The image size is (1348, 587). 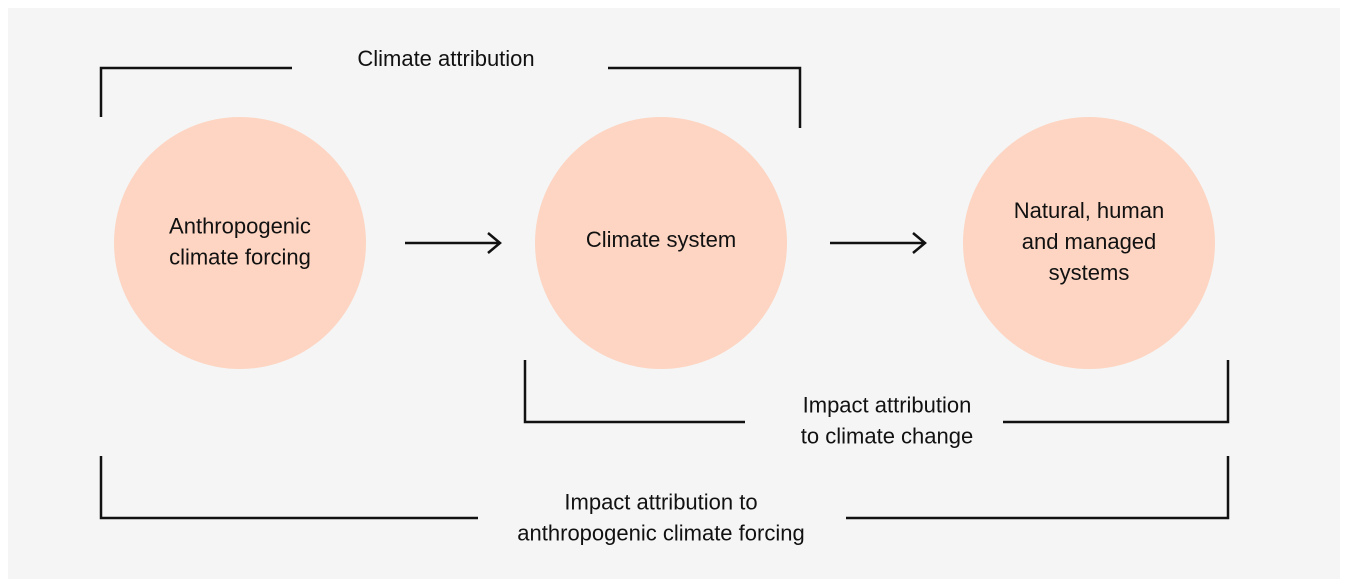 I want to click on node-label: Anthropogenic, so click(x=240, y=225).